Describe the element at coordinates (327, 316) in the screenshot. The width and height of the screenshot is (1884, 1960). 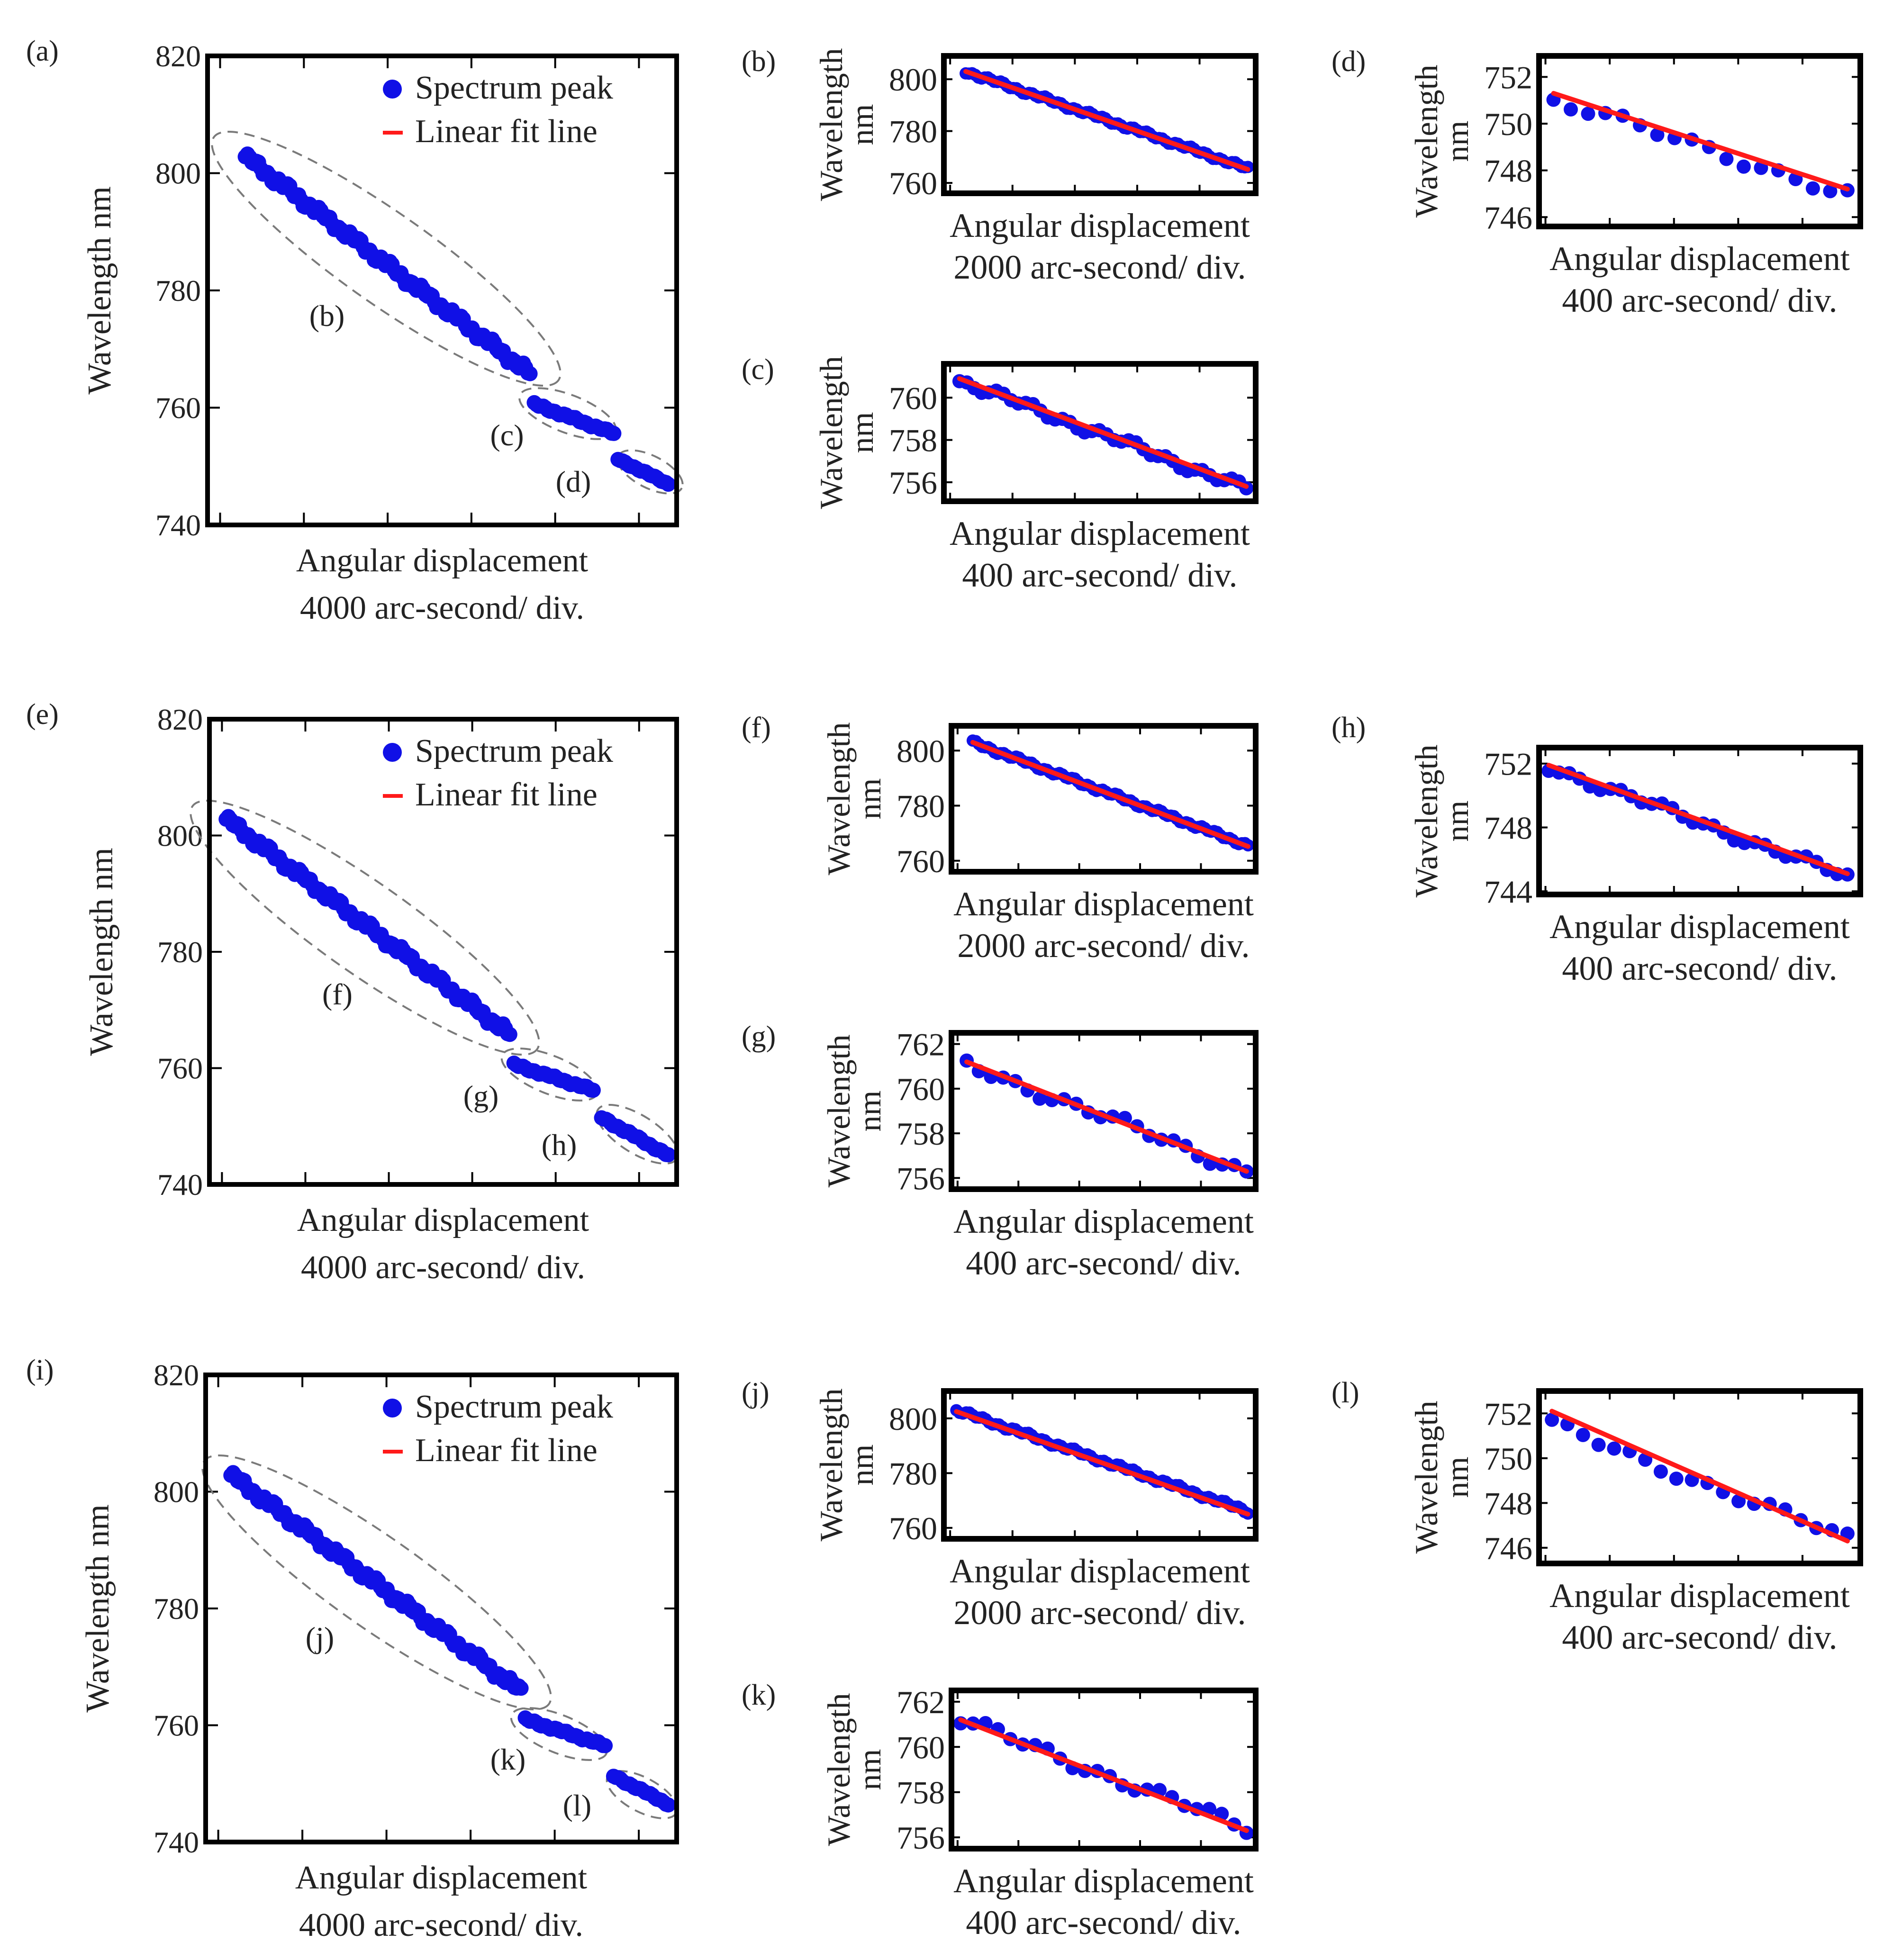
I see `region-label: (b)` at that location.